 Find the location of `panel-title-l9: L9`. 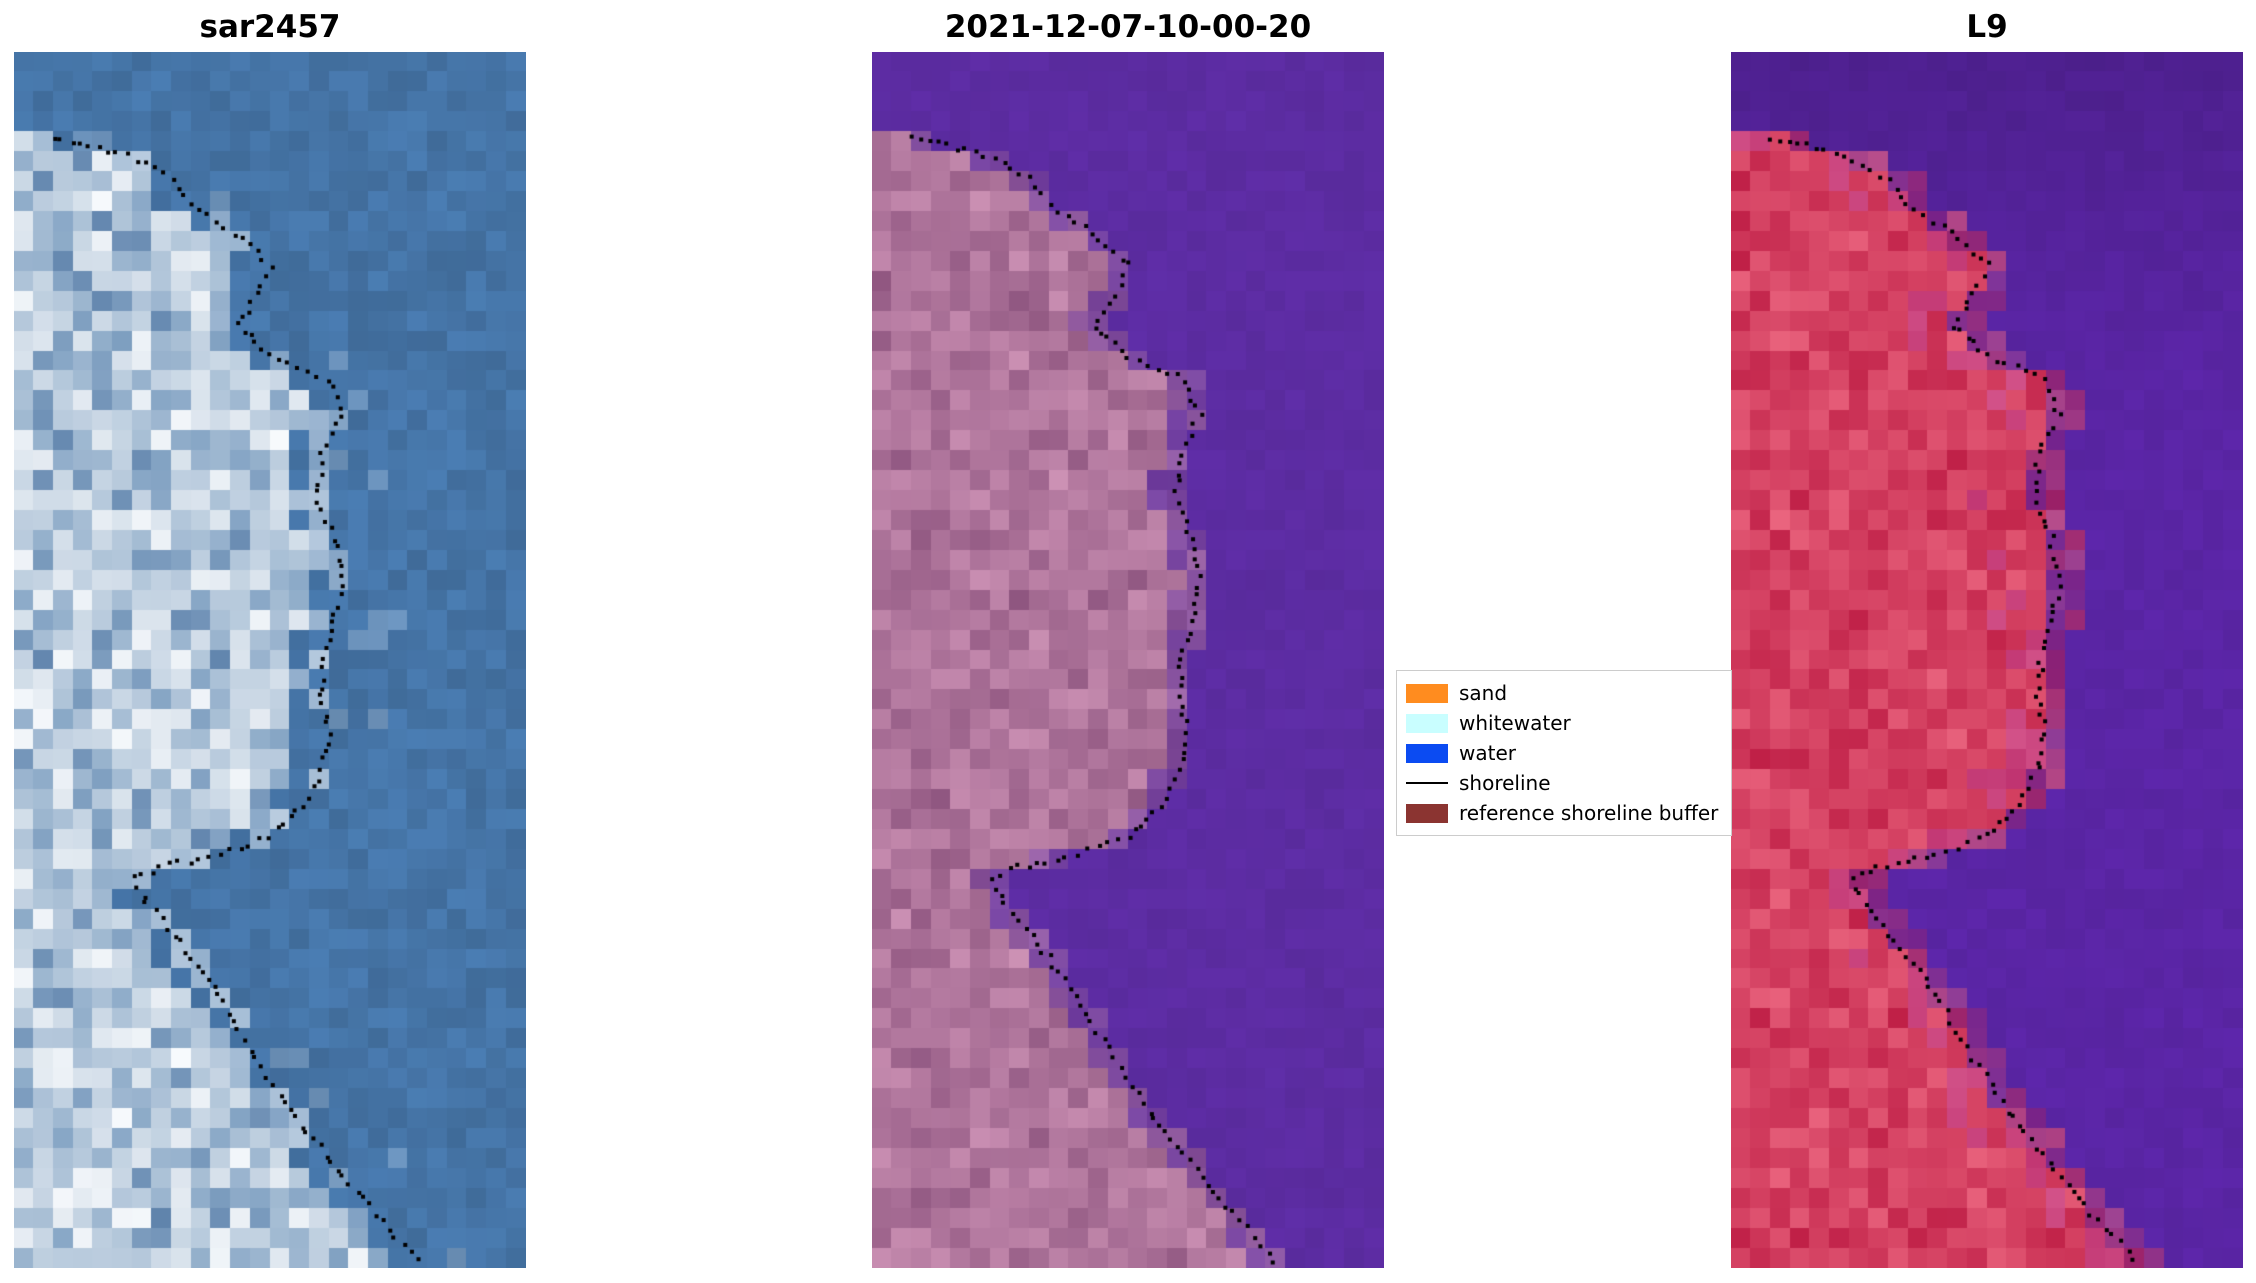

panel-title-l9: L9 is located at coordinates (1987, 27).